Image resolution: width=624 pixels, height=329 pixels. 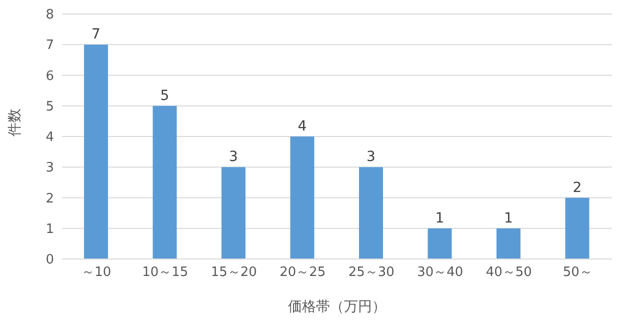 I want to click on x-tick-label: 25～30, so click(x=371, y=272).